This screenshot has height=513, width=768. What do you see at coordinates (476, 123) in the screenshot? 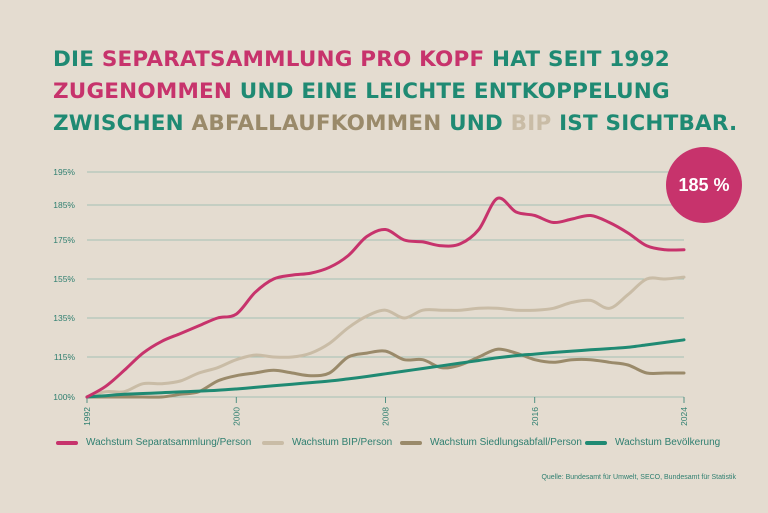
I see `headline-segment: UND` at bounding box center [476, 123].